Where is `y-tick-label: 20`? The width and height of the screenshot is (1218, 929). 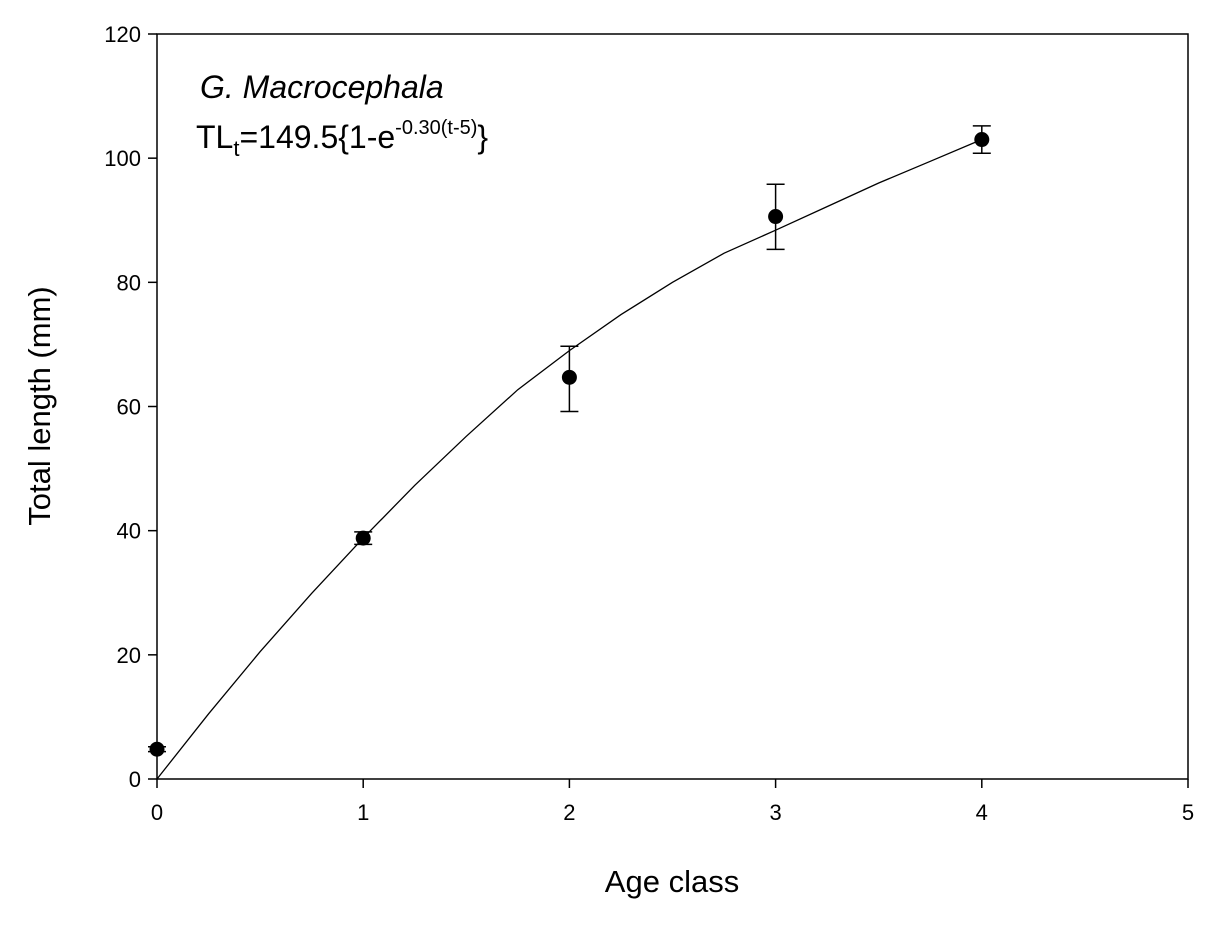 y-tick-label: 20 is located at coordinates (129, 655).